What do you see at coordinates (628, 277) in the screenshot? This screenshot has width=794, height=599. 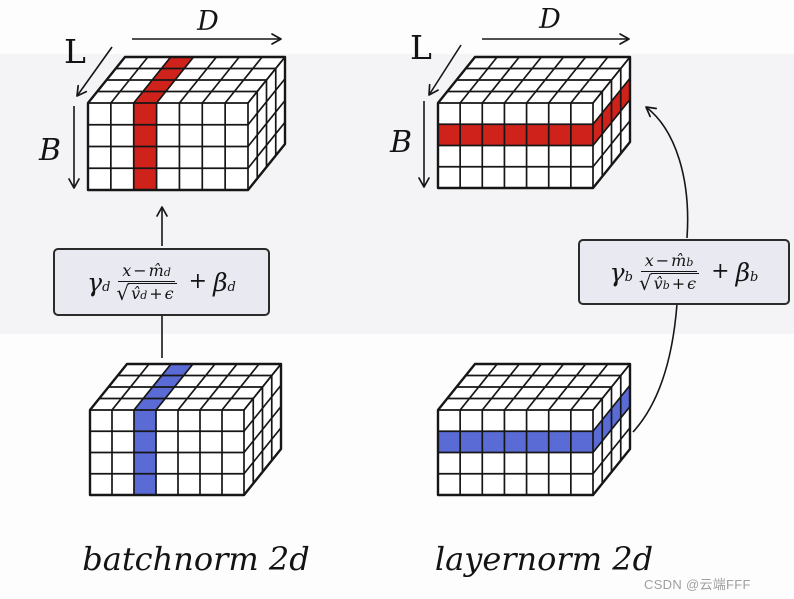 I see `gamma-subscript: b` at bounding box center [628, 277].